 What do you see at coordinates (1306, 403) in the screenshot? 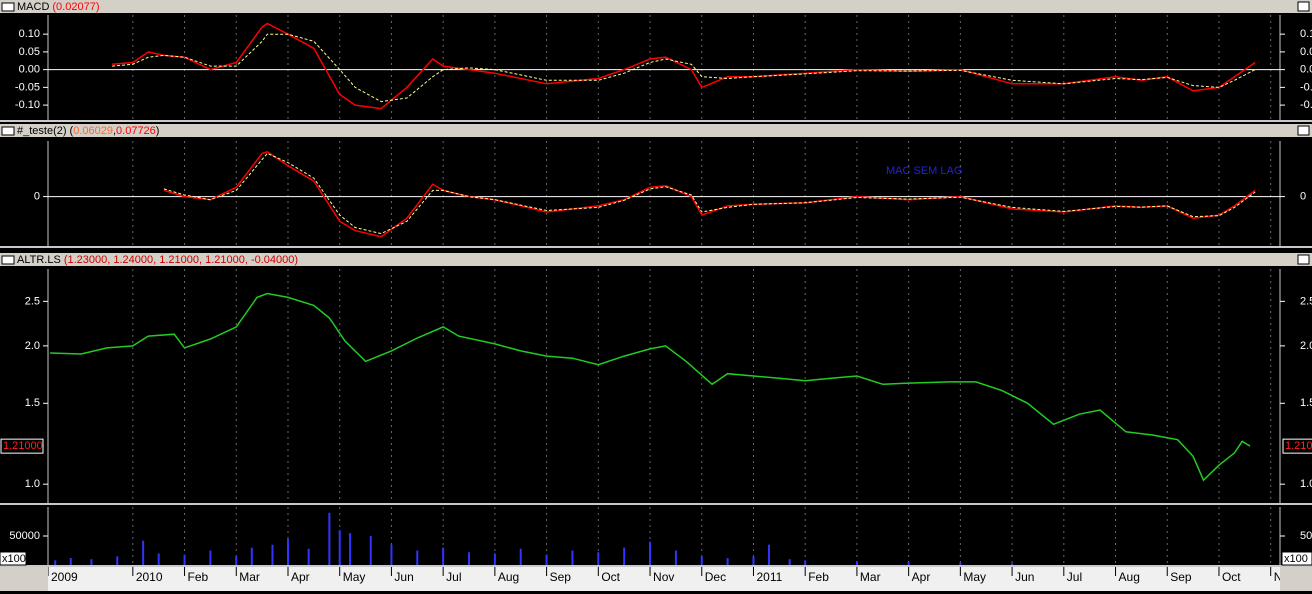
I see `y-tick-label-right: 1.5` at bounding box center [1306, 403].